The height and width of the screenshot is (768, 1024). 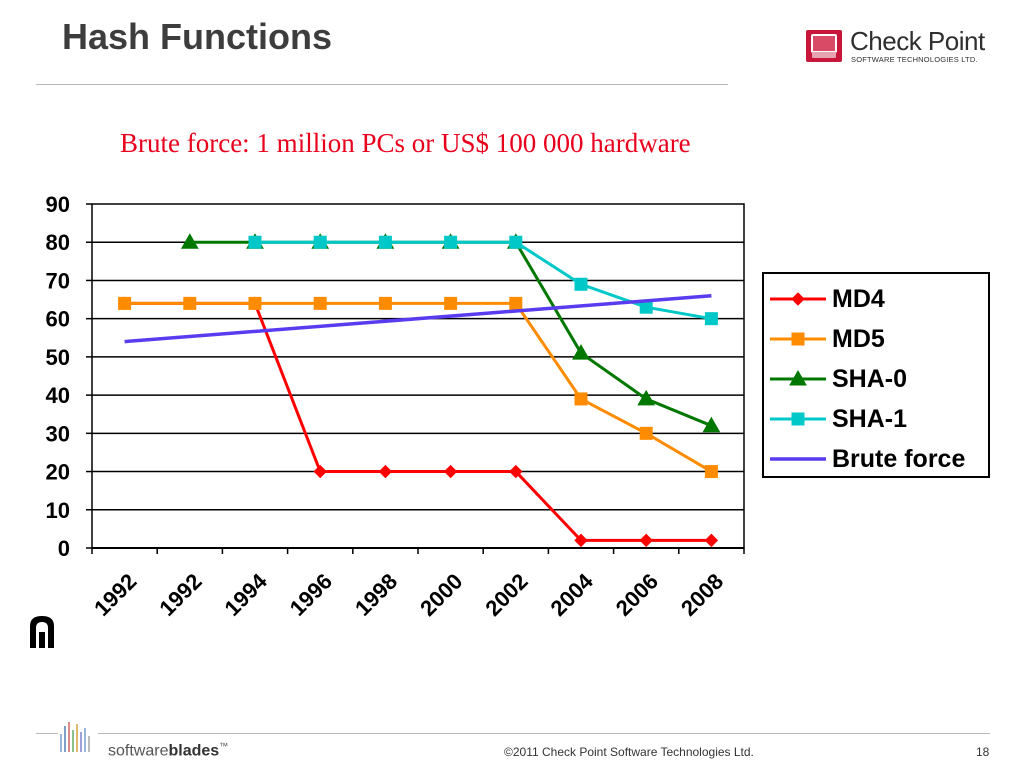 What do you see at coordinates (983, 752) in the screenshot?
I see `page-number: 18` at bounding box center [983, 752].